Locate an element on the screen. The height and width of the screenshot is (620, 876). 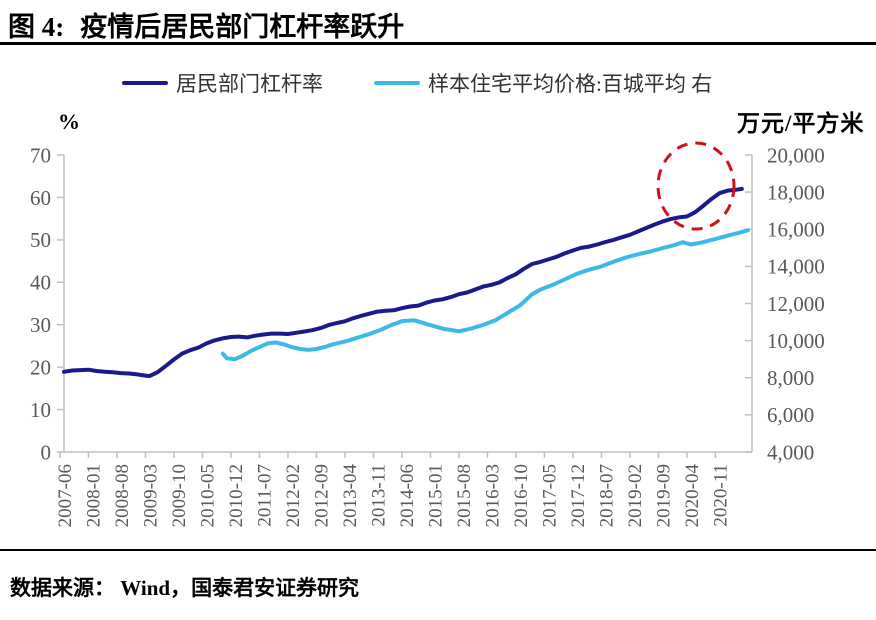
right-axis-tick-label: 16,000 is located at coordinates (796, 230).